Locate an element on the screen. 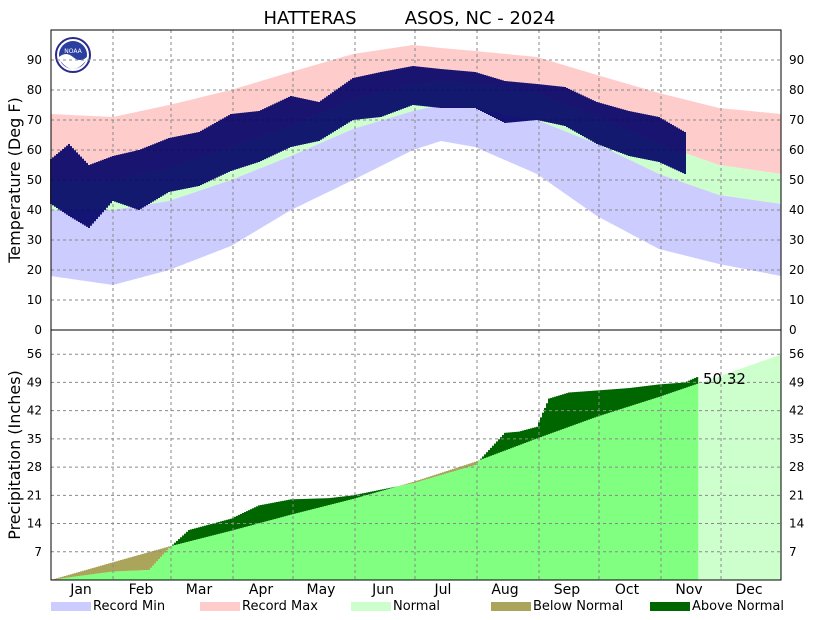 The image size is (832, 620). temperature-tick-right: 30 is located at coordinates (796, 240).